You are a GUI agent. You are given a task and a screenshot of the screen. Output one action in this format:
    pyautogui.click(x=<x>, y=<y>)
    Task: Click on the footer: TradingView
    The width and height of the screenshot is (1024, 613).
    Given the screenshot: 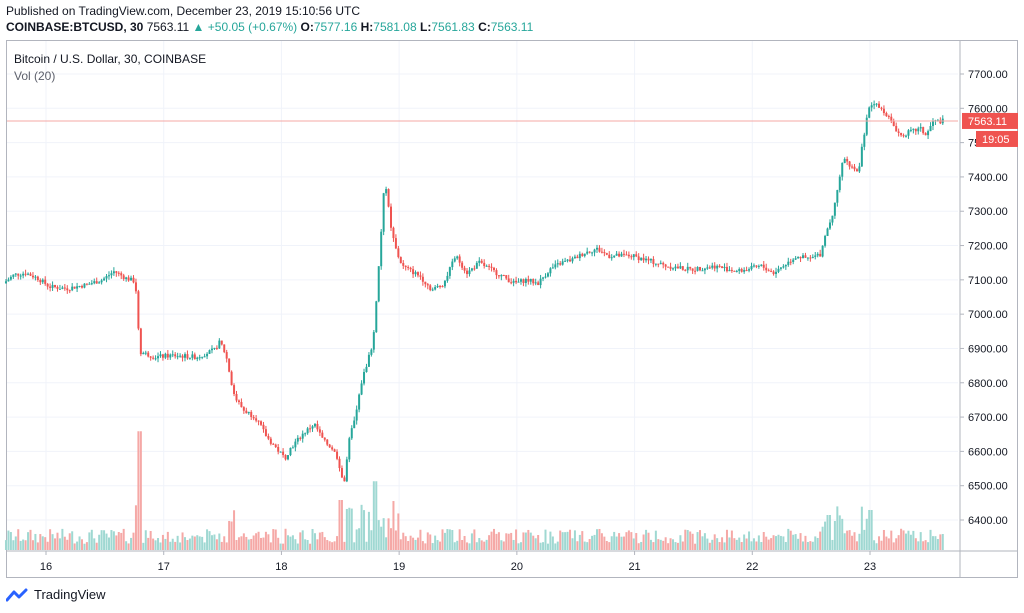 What is the action you would take?
    pyautogui.click(x=56, y=594)
    